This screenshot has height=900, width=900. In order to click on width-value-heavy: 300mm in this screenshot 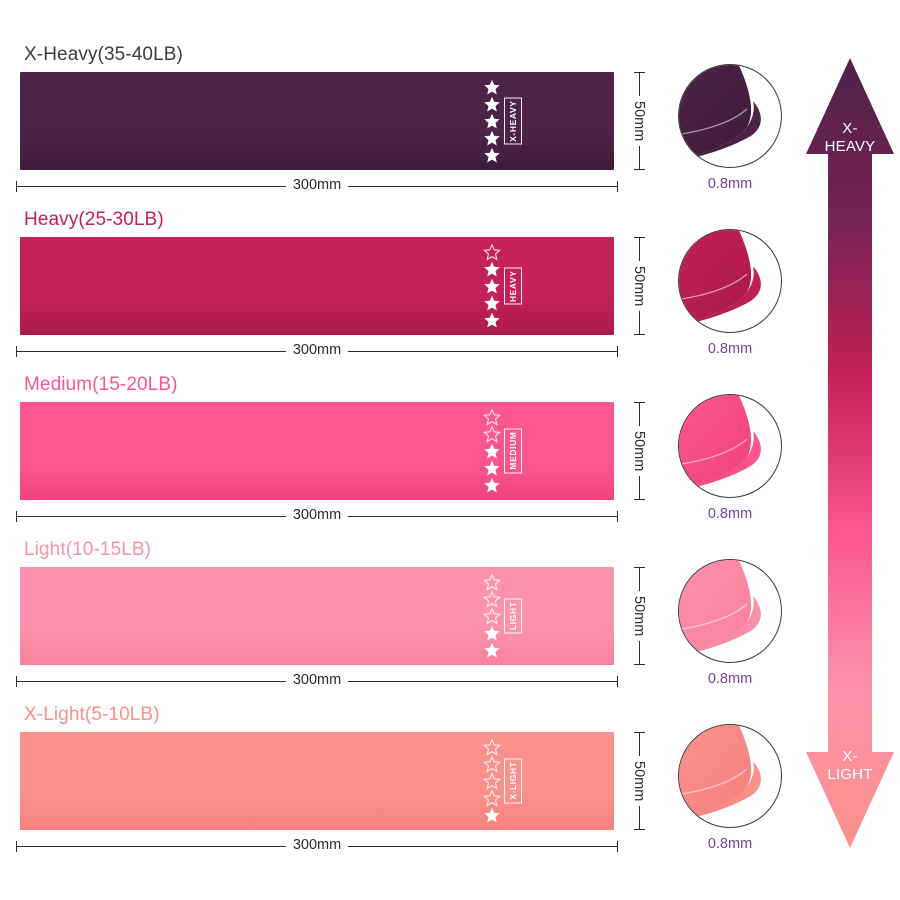, I will do `click(317, 350)`.